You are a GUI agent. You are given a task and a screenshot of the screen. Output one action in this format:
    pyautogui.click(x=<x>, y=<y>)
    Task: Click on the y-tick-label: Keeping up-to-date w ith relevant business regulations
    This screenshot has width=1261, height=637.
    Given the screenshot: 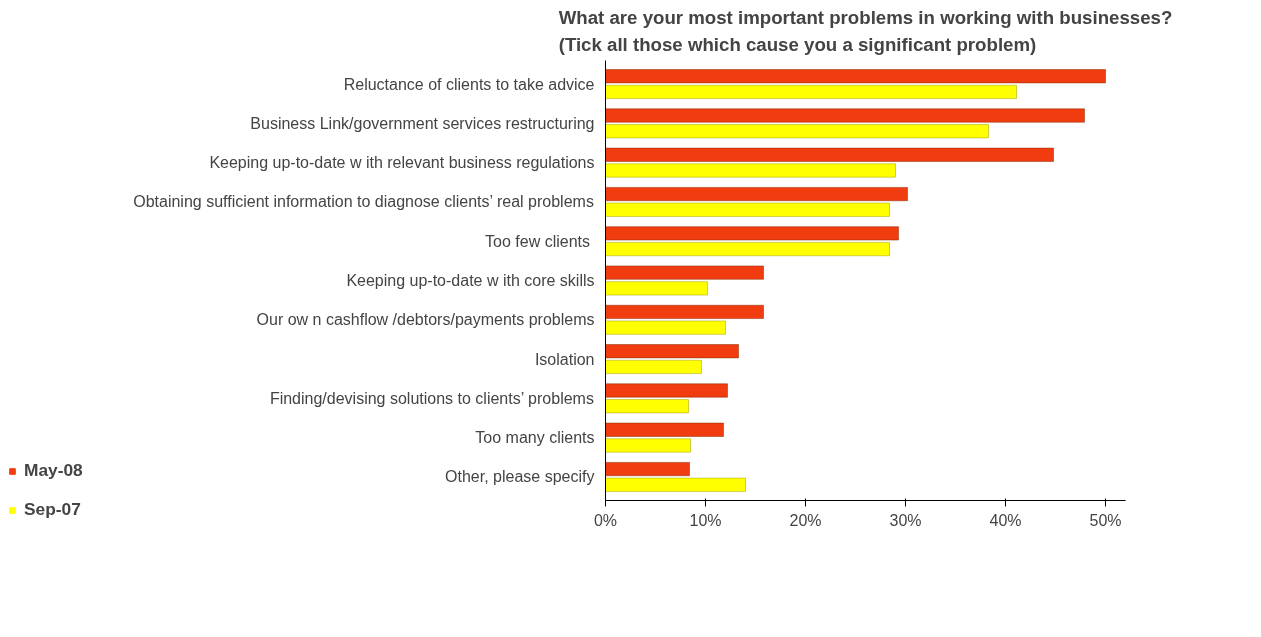 What is the action you would take?
    pyautogui.click(x=402, y=163)
    